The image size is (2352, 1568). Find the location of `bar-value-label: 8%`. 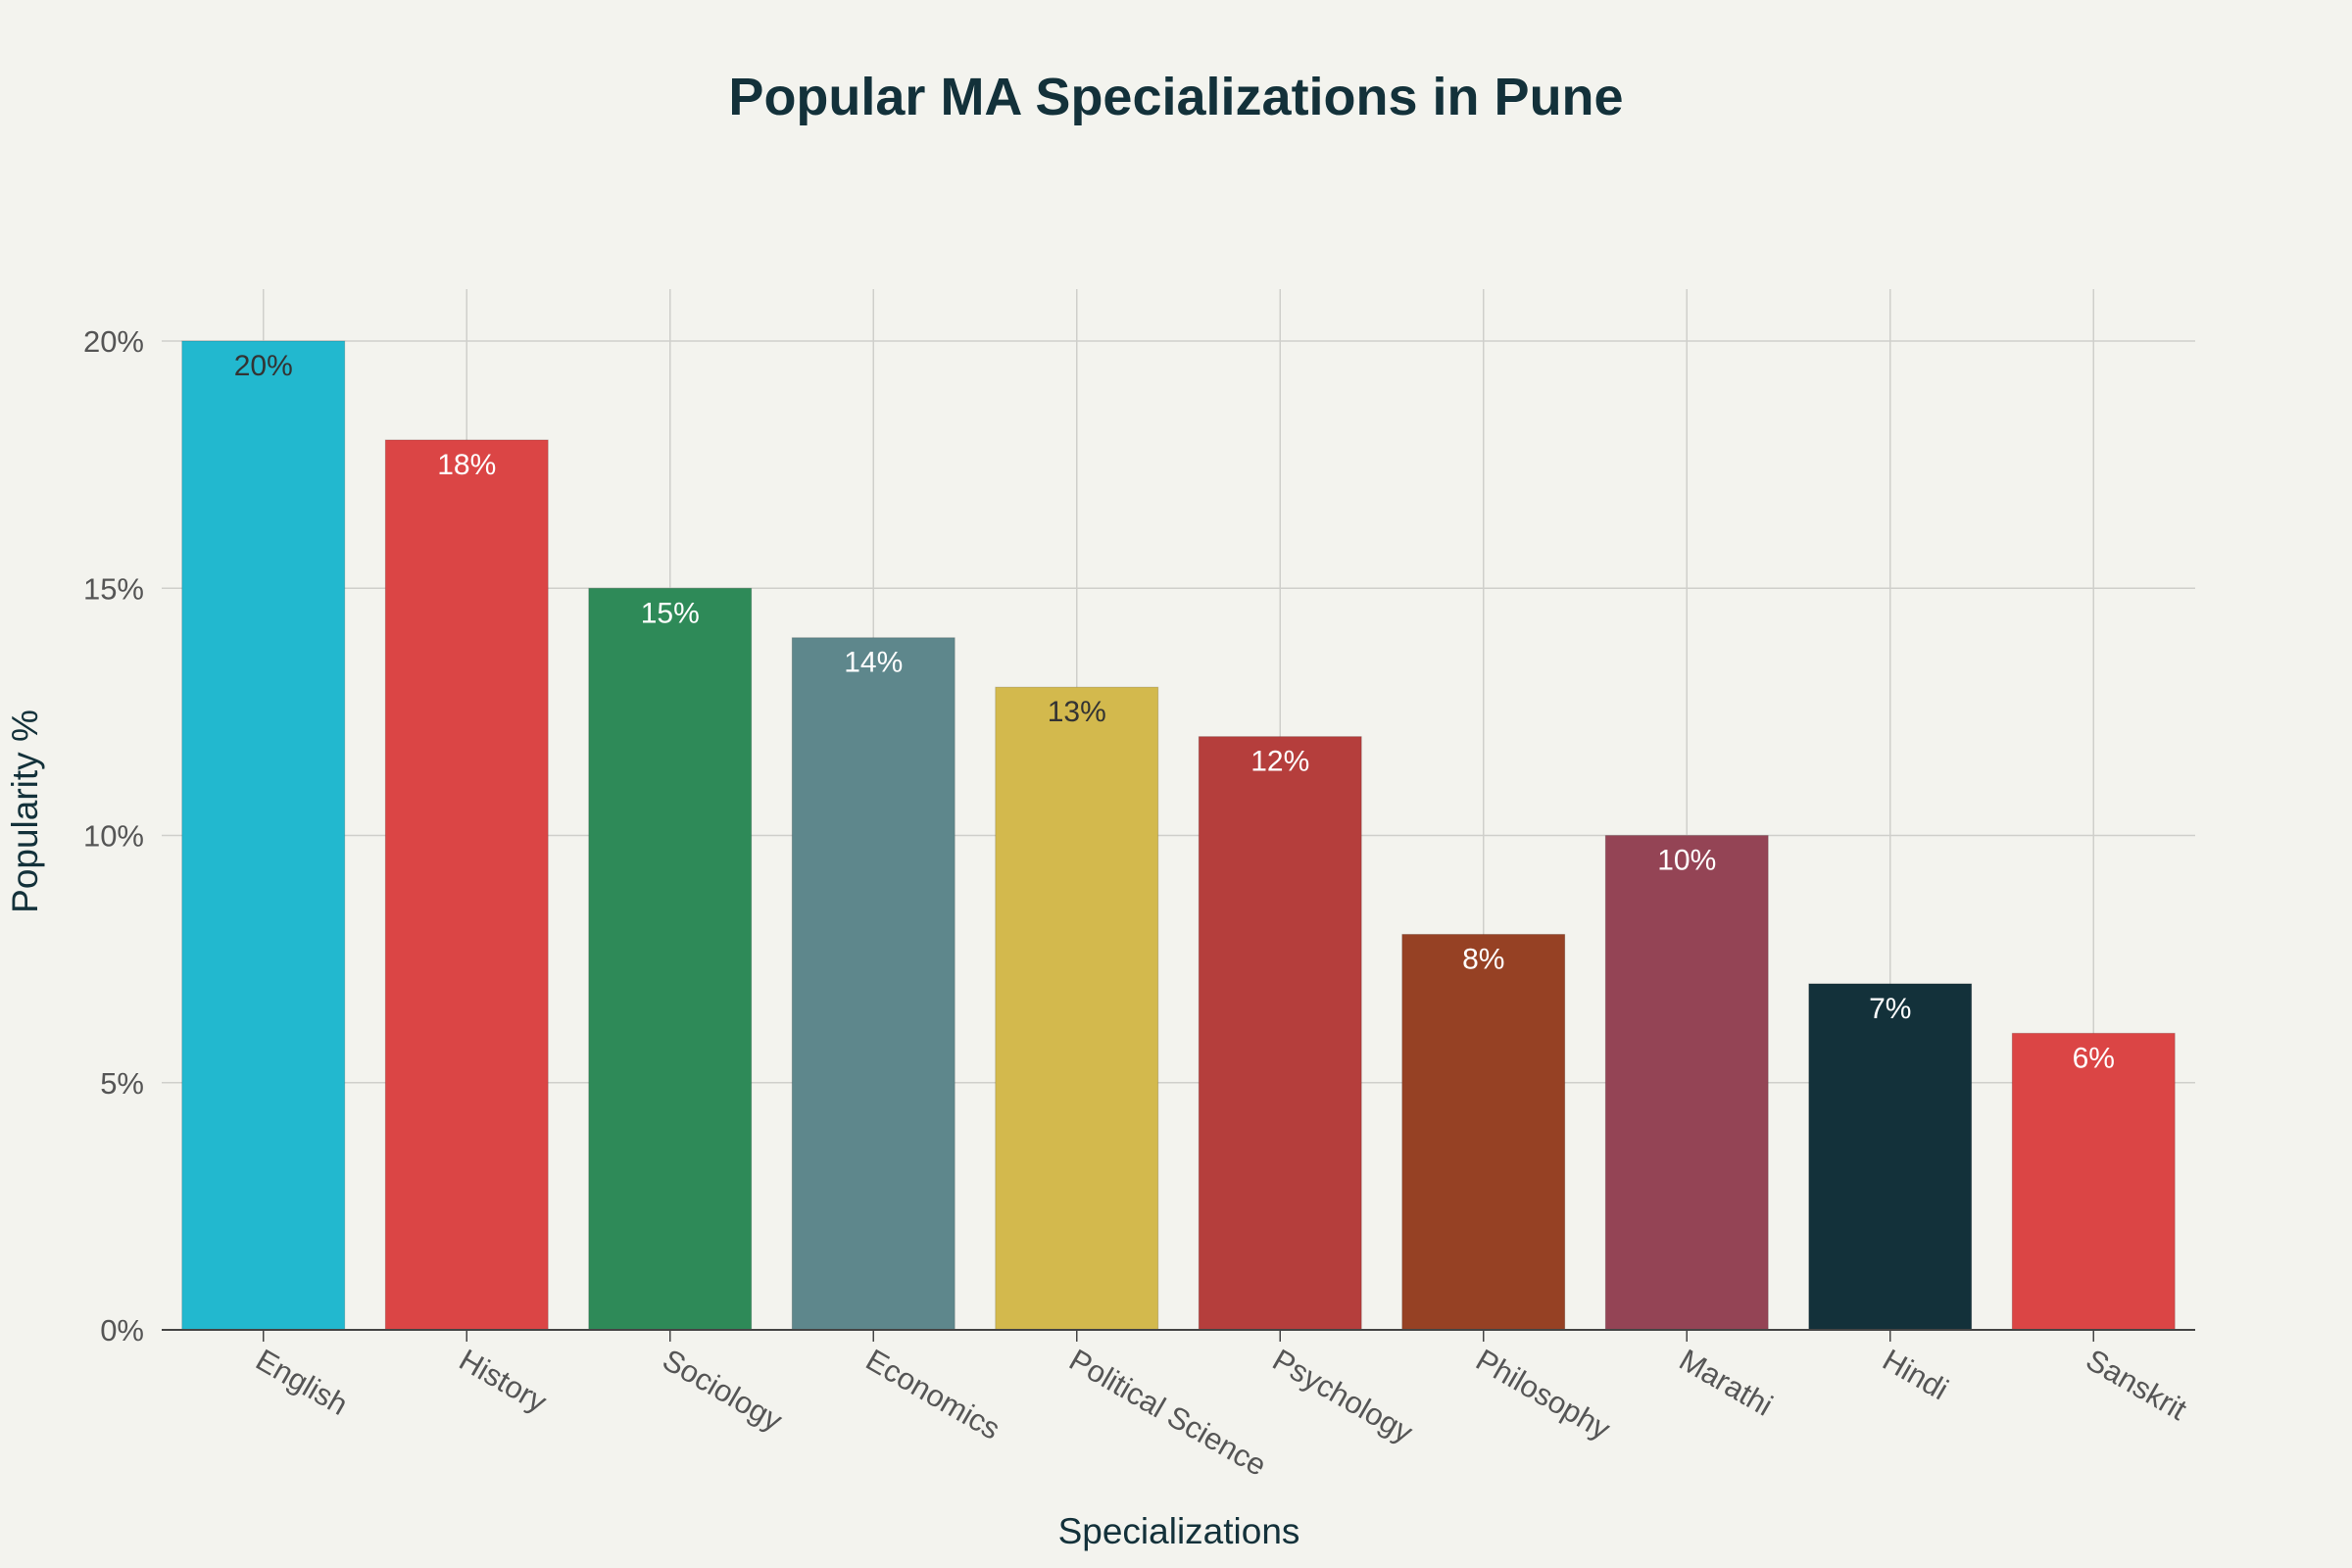

bar-value-label: 8% is located at coordinates (1483, 959).